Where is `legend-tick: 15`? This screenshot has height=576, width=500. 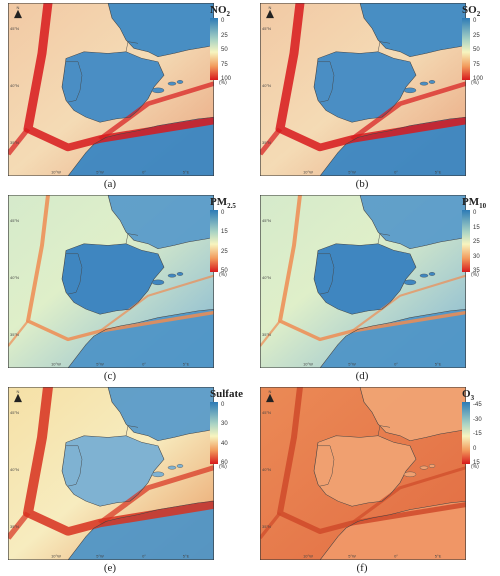
legend-tick: 15 is located at coordinates (476, 227).